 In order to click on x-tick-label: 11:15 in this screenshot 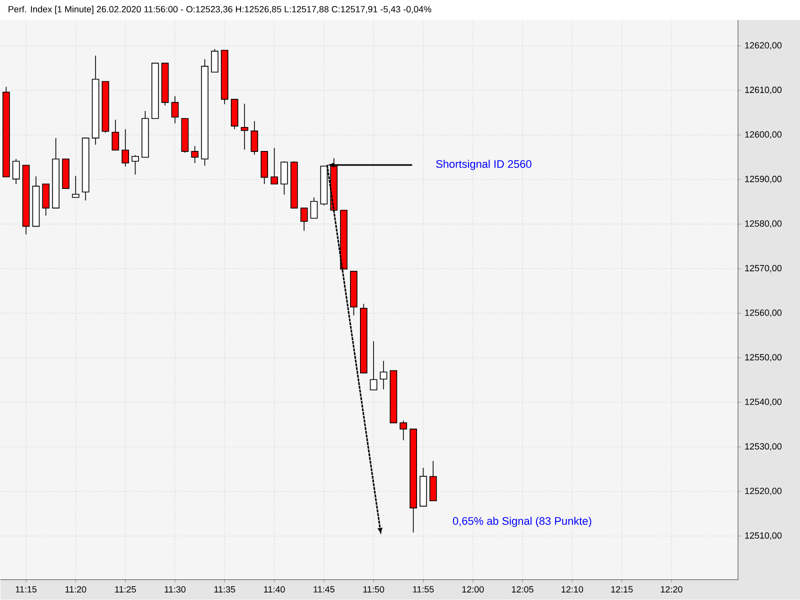, I will do `click(26, 589)`.